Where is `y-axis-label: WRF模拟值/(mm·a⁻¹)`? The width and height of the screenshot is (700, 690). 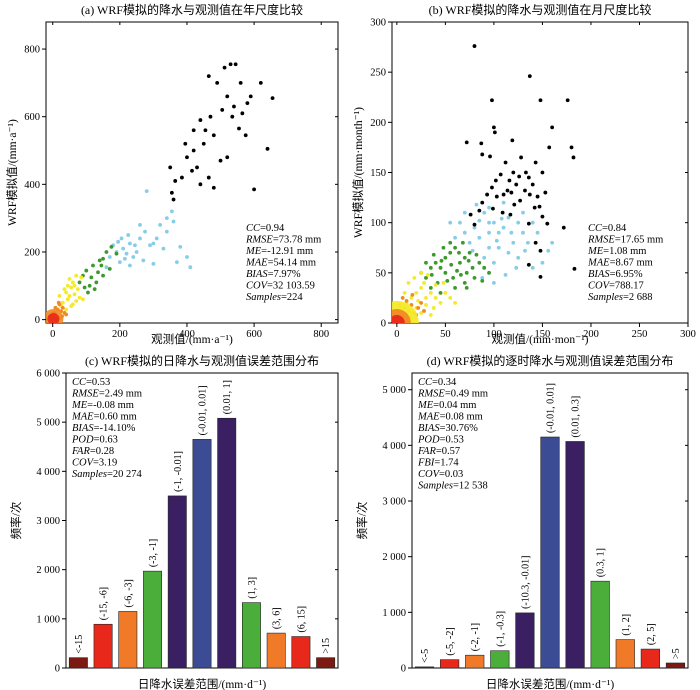 y-axis-label: WRF模拟值/(mm·a⁻¹) is located at coordinates (12, 172).